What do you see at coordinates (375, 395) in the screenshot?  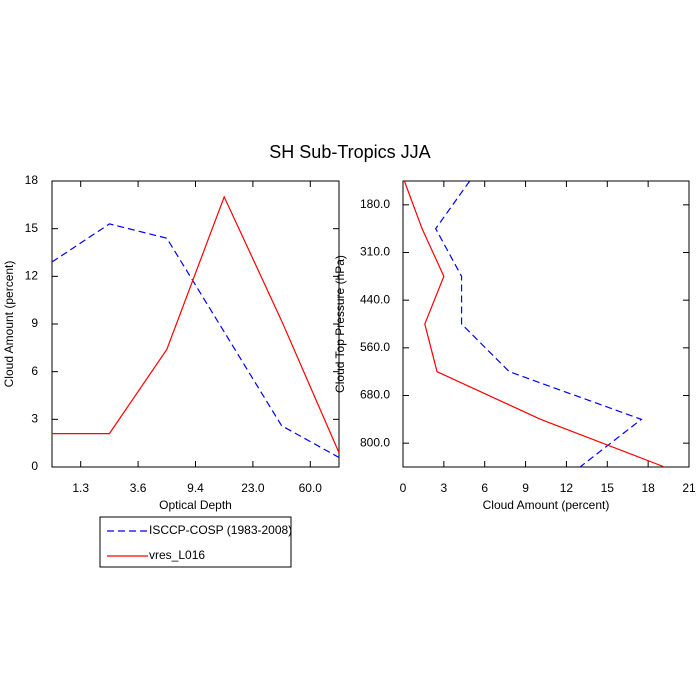 I see `y-tick-label: 680.0` at bounding box center [375, 395].